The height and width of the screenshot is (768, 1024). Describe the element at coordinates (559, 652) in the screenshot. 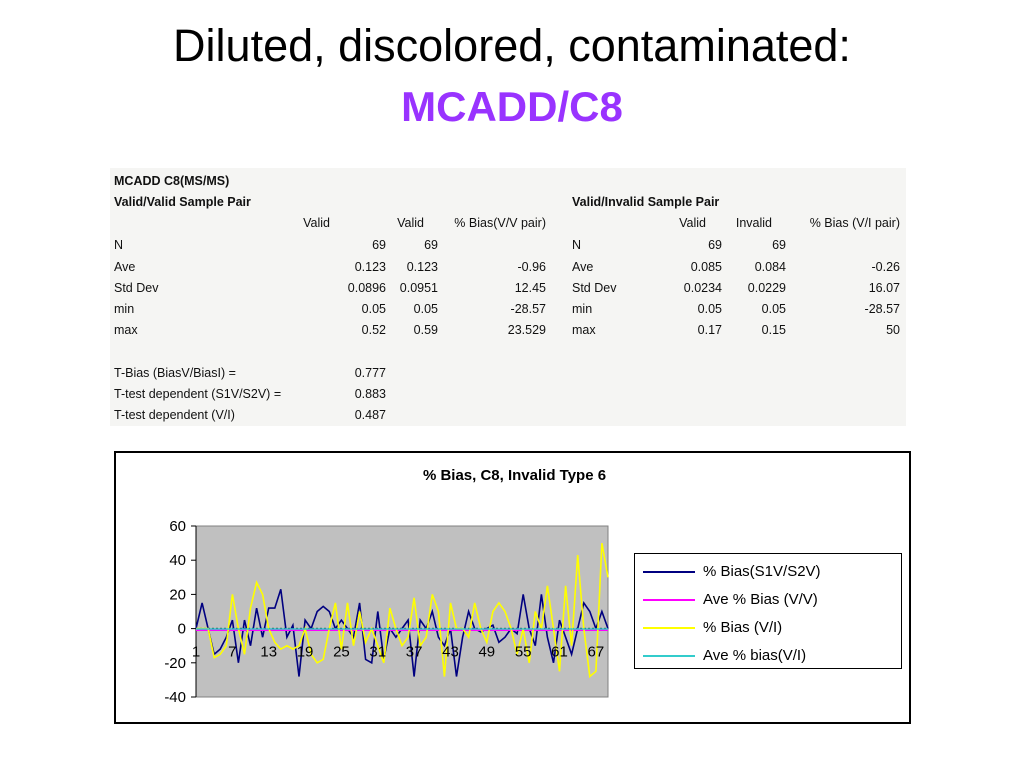

I see `x-tick-label: 61` at that location.